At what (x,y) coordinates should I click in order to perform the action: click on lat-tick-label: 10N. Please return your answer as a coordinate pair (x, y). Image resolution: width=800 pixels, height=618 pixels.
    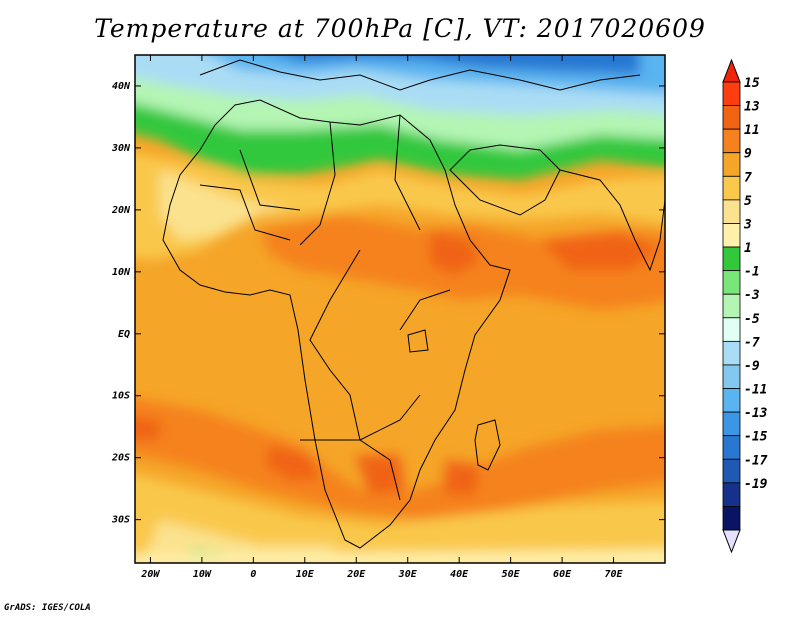
    Looking at the image, I should click on (121, 272).